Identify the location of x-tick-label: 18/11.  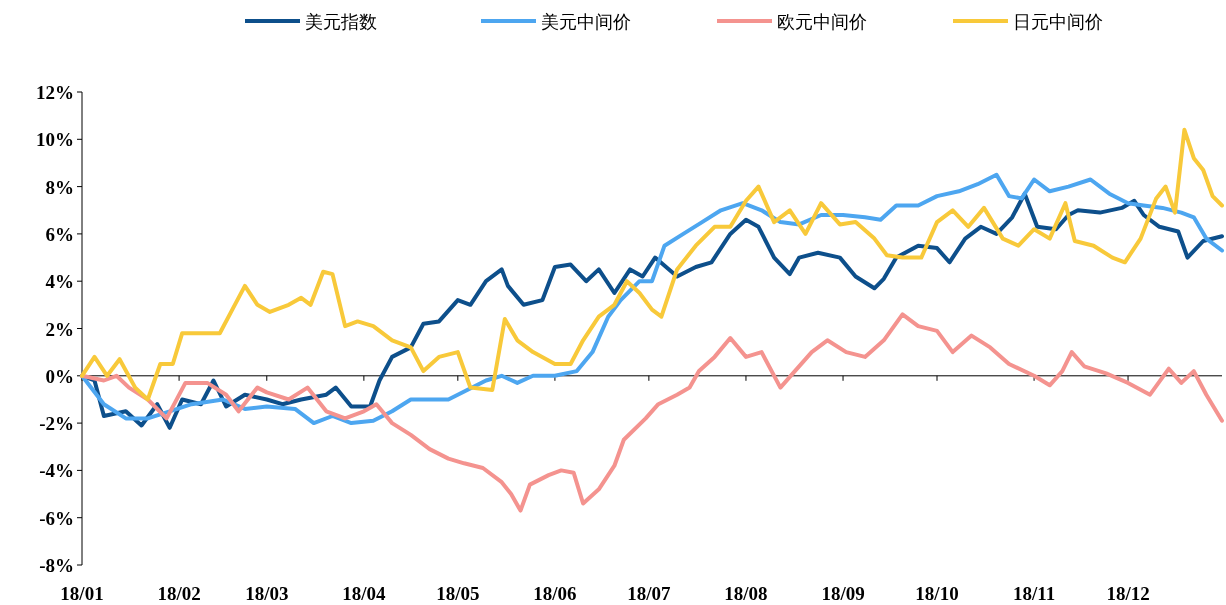
(1034, 593).